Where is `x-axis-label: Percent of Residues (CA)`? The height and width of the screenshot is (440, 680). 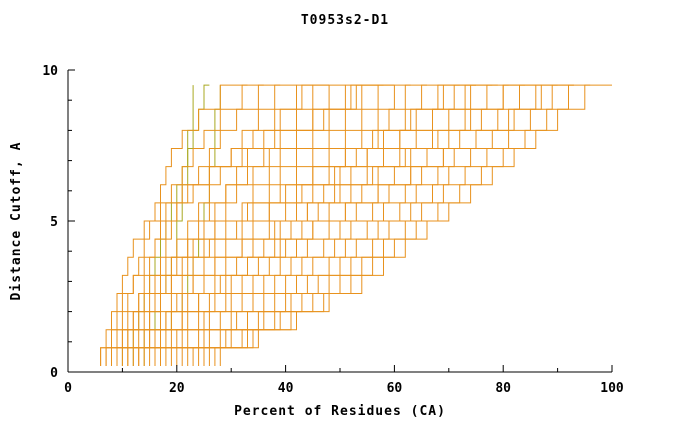
x-axis-label: Percent of Residues (CA) is located at coordinates (340, 411).